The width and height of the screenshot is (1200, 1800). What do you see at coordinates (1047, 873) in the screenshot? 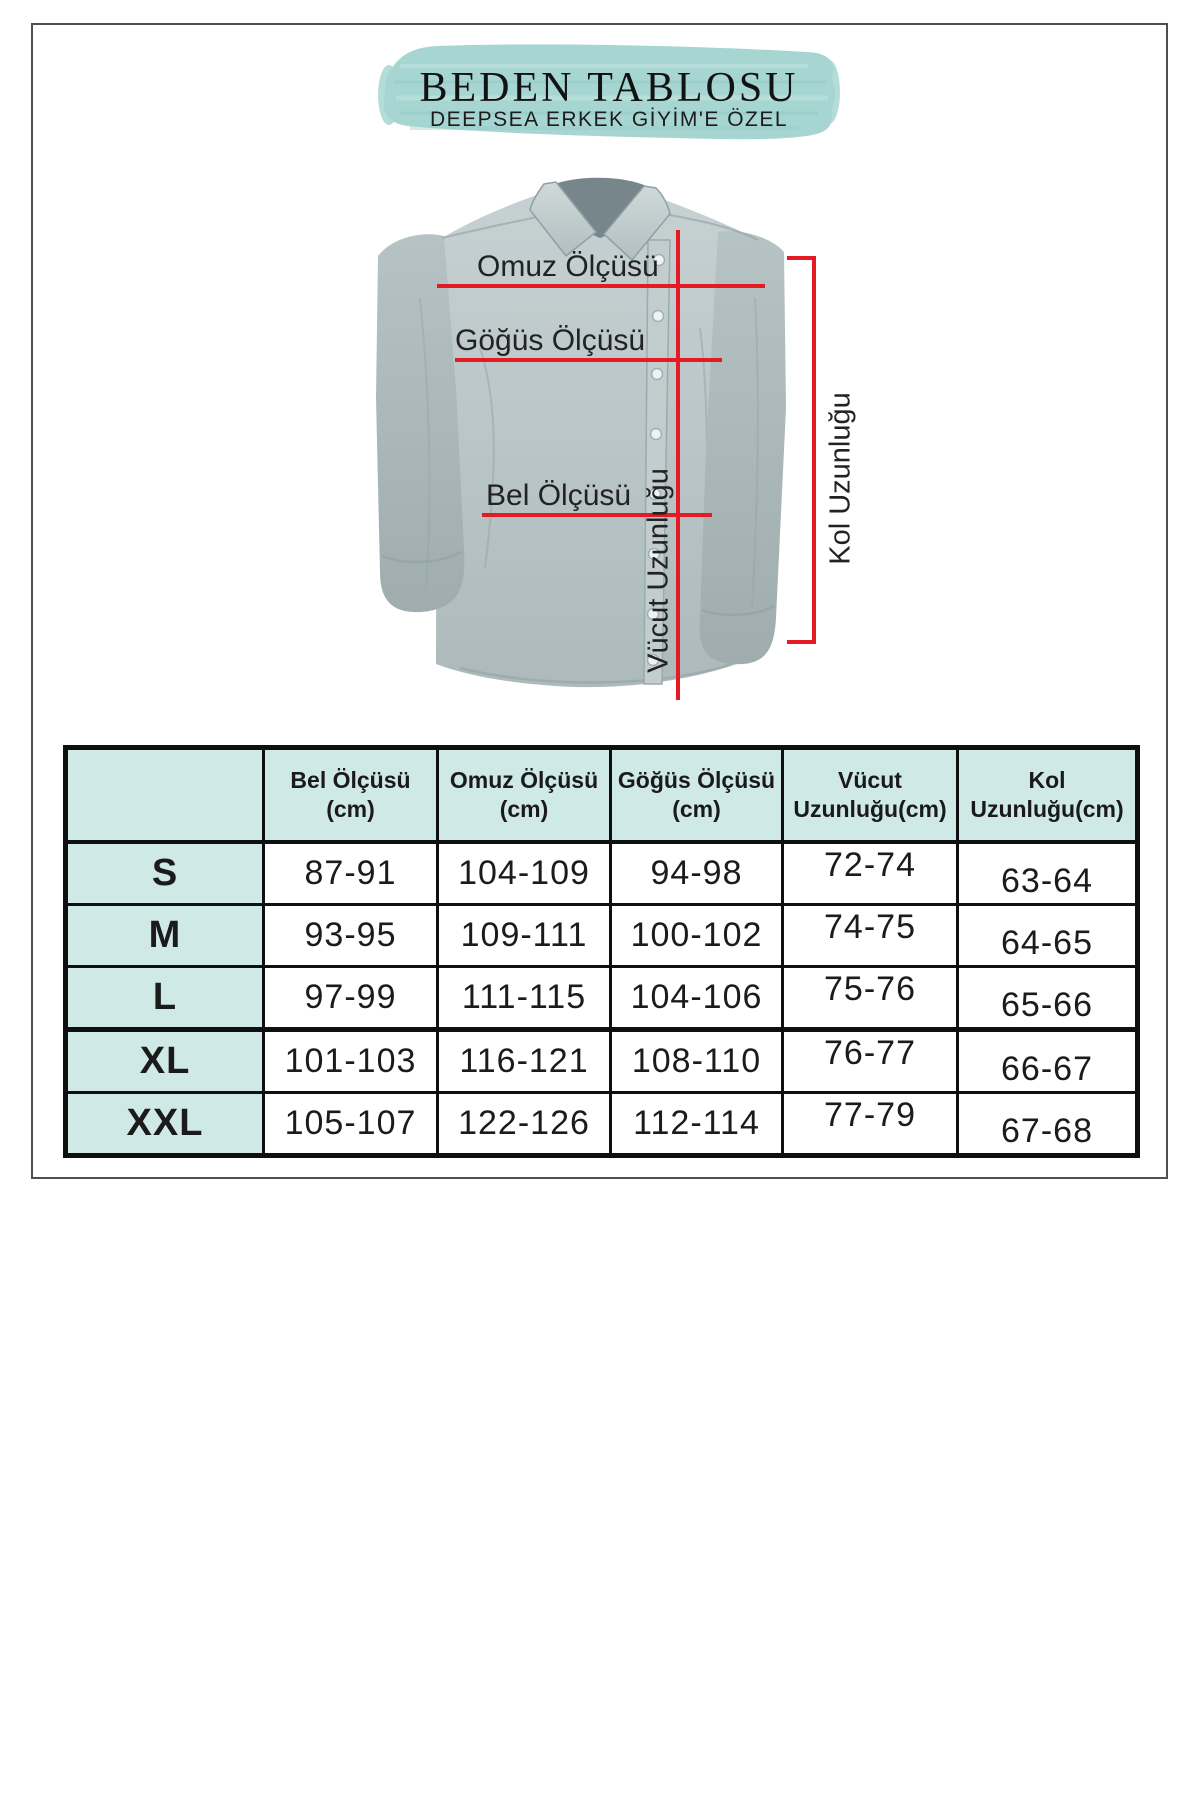
I see `arm-length-value: 63-64` at bounding box center [1047, 873].